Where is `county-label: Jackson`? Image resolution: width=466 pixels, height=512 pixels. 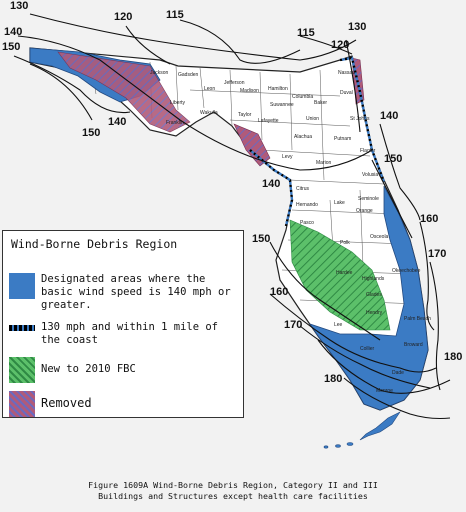 county-label: Jackson is located at coordinates (159, 73).